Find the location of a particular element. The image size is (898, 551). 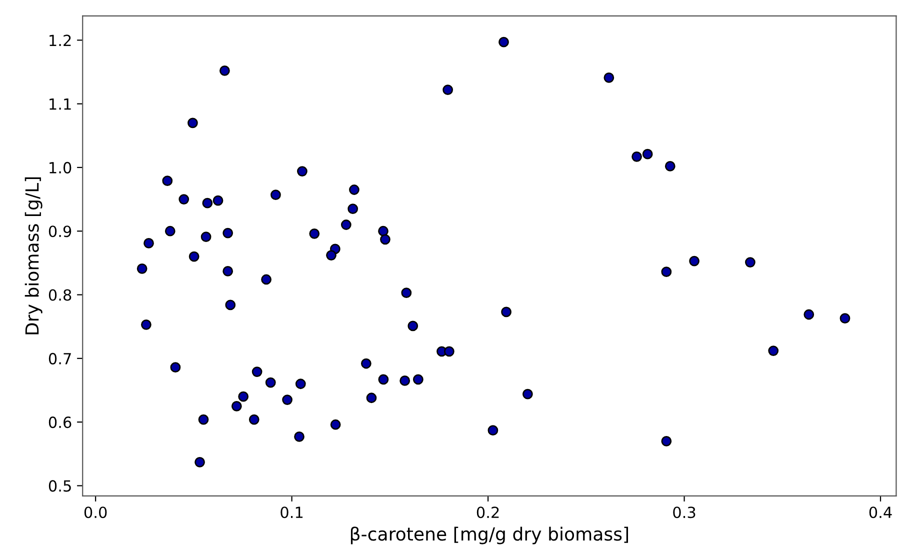

y-tick-label: 0.9 is located at coordinates (60, 232).